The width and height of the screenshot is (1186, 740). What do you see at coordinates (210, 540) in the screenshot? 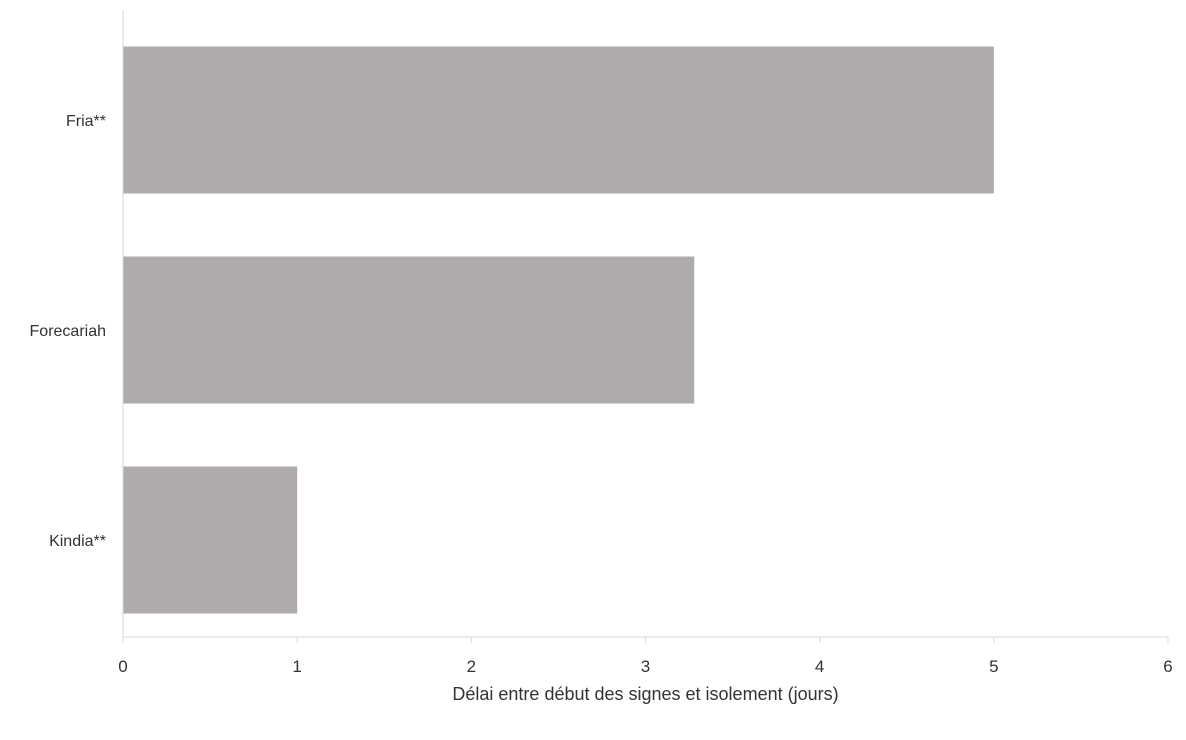
I see `bar-kindia` at bounding box center [210, 540].